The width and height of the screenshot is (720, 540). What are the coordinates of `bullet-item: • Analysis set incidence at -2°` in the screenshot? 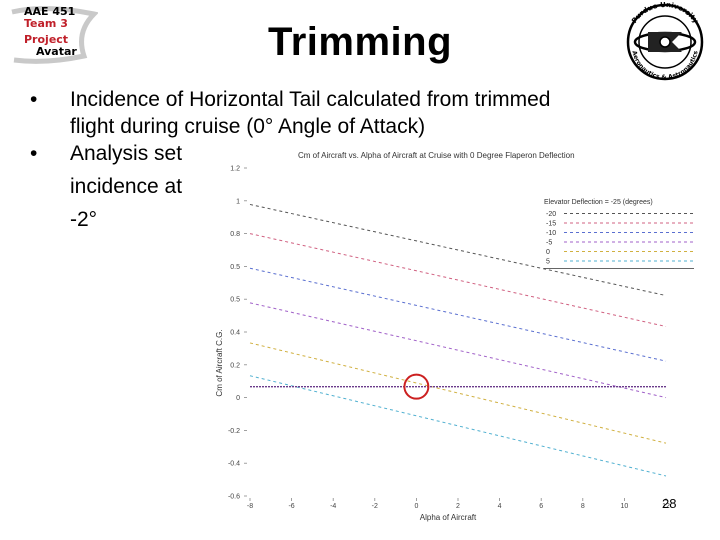 It's located at (150, 186).